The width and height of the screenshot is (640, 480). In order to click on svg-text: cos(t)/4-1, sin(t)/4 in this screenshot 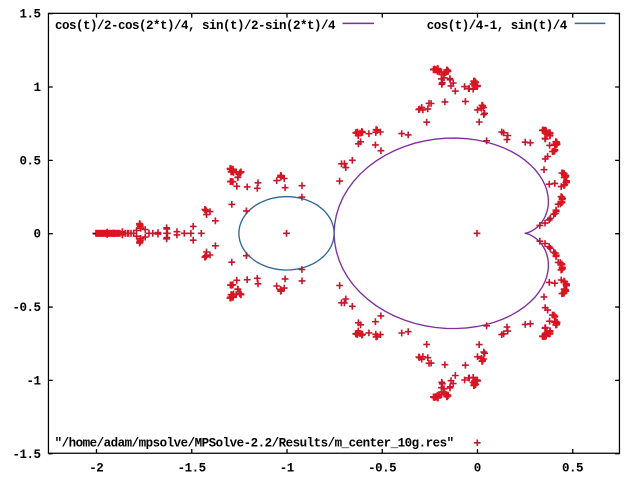, I will do `click(497, 26)`.